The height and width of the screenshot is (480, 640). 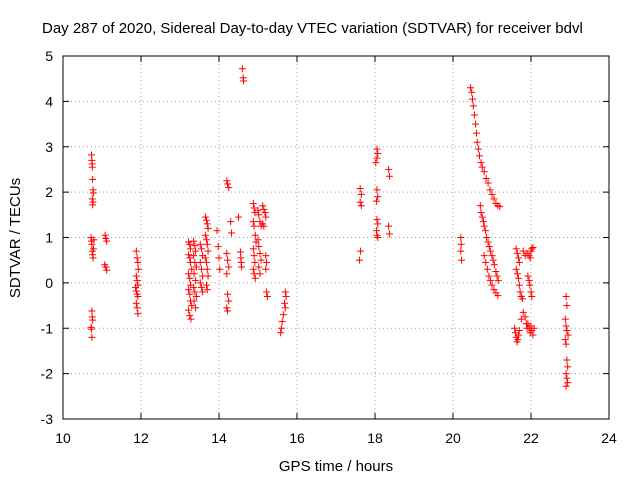 I want to click on x-tick-label: 24, so click(x=609, y=438).